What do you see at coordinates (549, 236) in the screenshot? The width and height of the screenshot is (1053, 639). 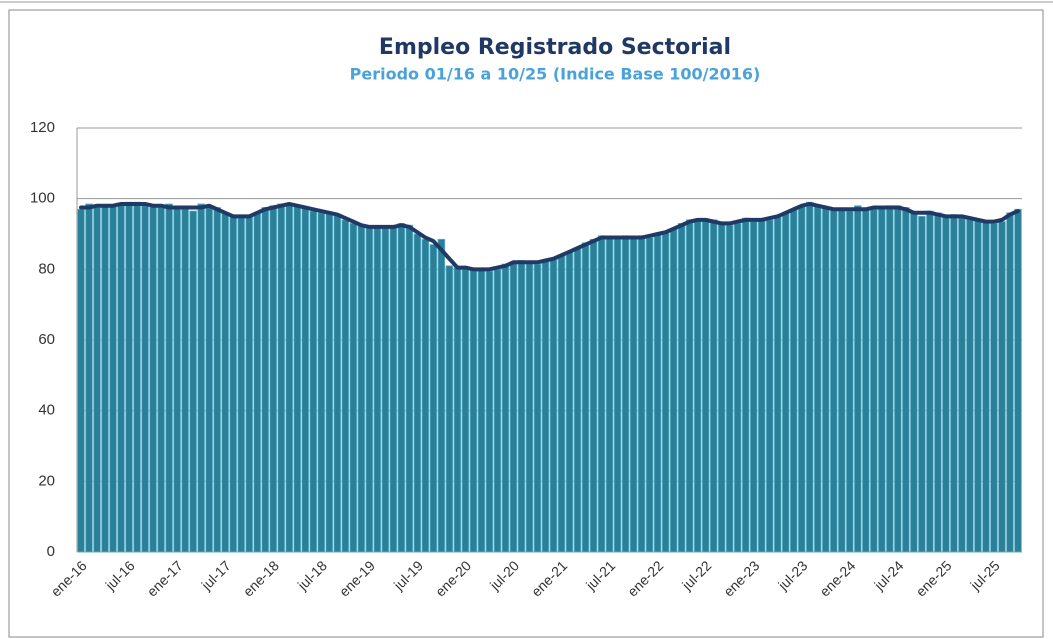 I see `trend-line` at bounding box center [549, 236].